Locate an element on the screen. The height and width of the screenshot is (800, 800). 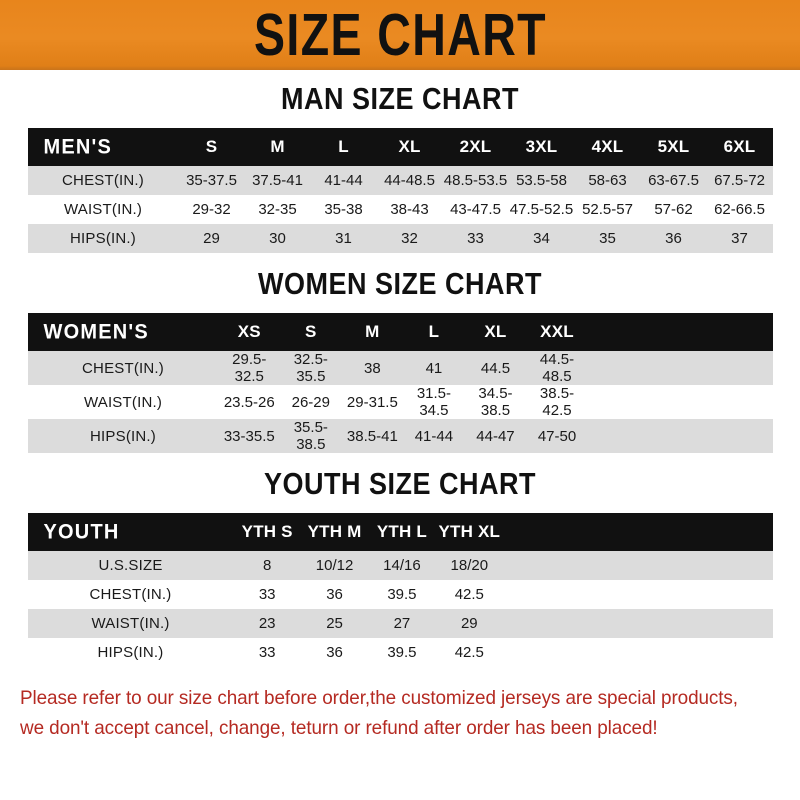
page-title: SIZE CHART is located at coordinates (400, 35).